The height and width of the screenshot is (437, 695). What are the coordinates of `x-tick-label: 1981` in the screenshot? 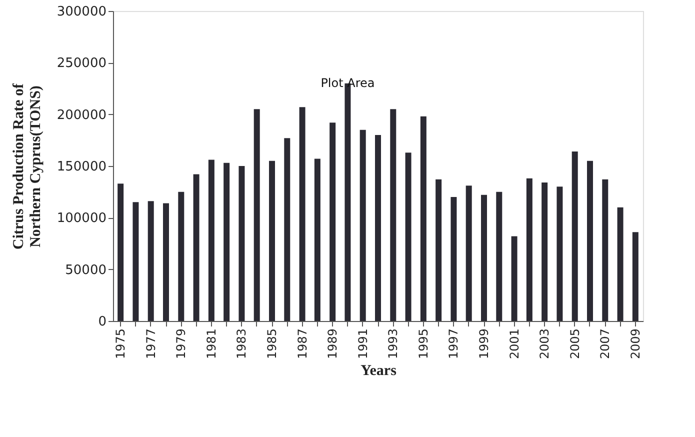 It's located at (211, 344).